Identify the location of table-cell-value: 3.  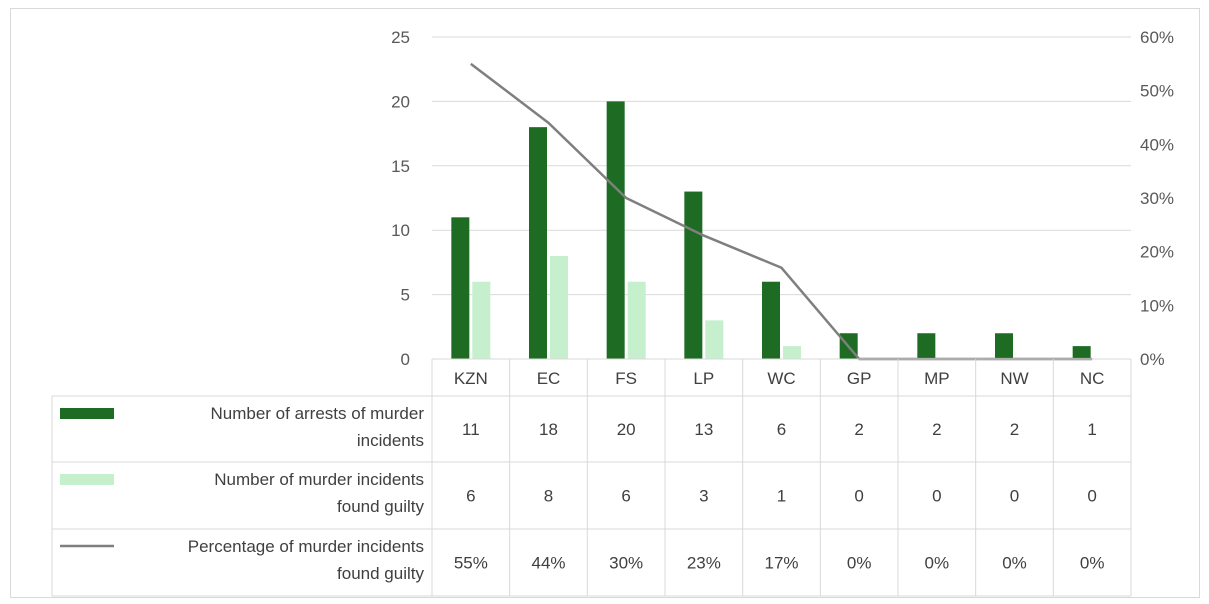
(703, 496).